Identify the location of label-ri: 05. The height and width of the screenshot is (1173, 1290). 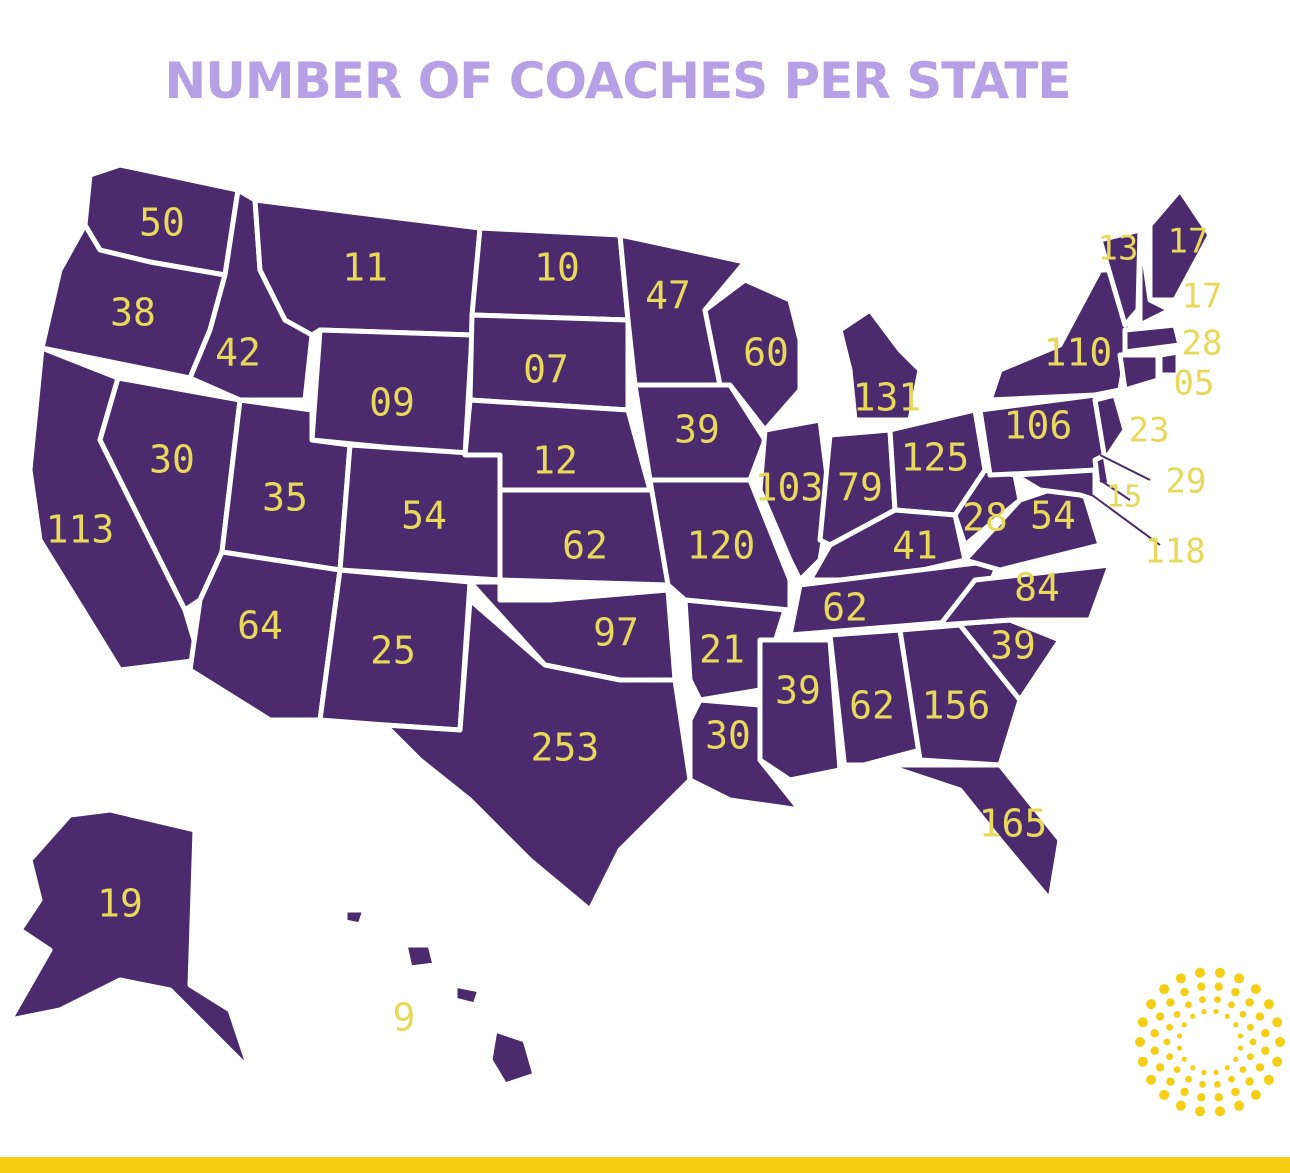
(1194, 384).